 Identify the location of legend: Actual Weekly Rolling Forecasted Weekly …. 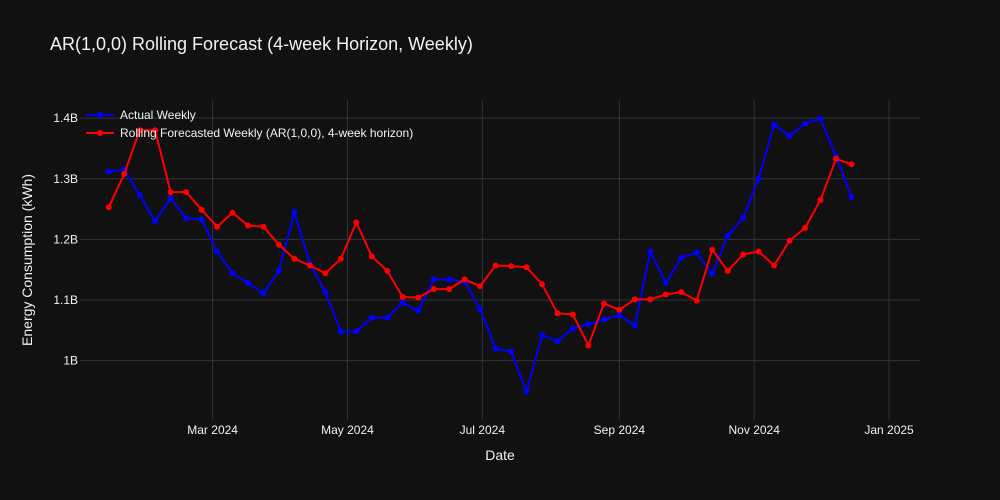
(249, 124).